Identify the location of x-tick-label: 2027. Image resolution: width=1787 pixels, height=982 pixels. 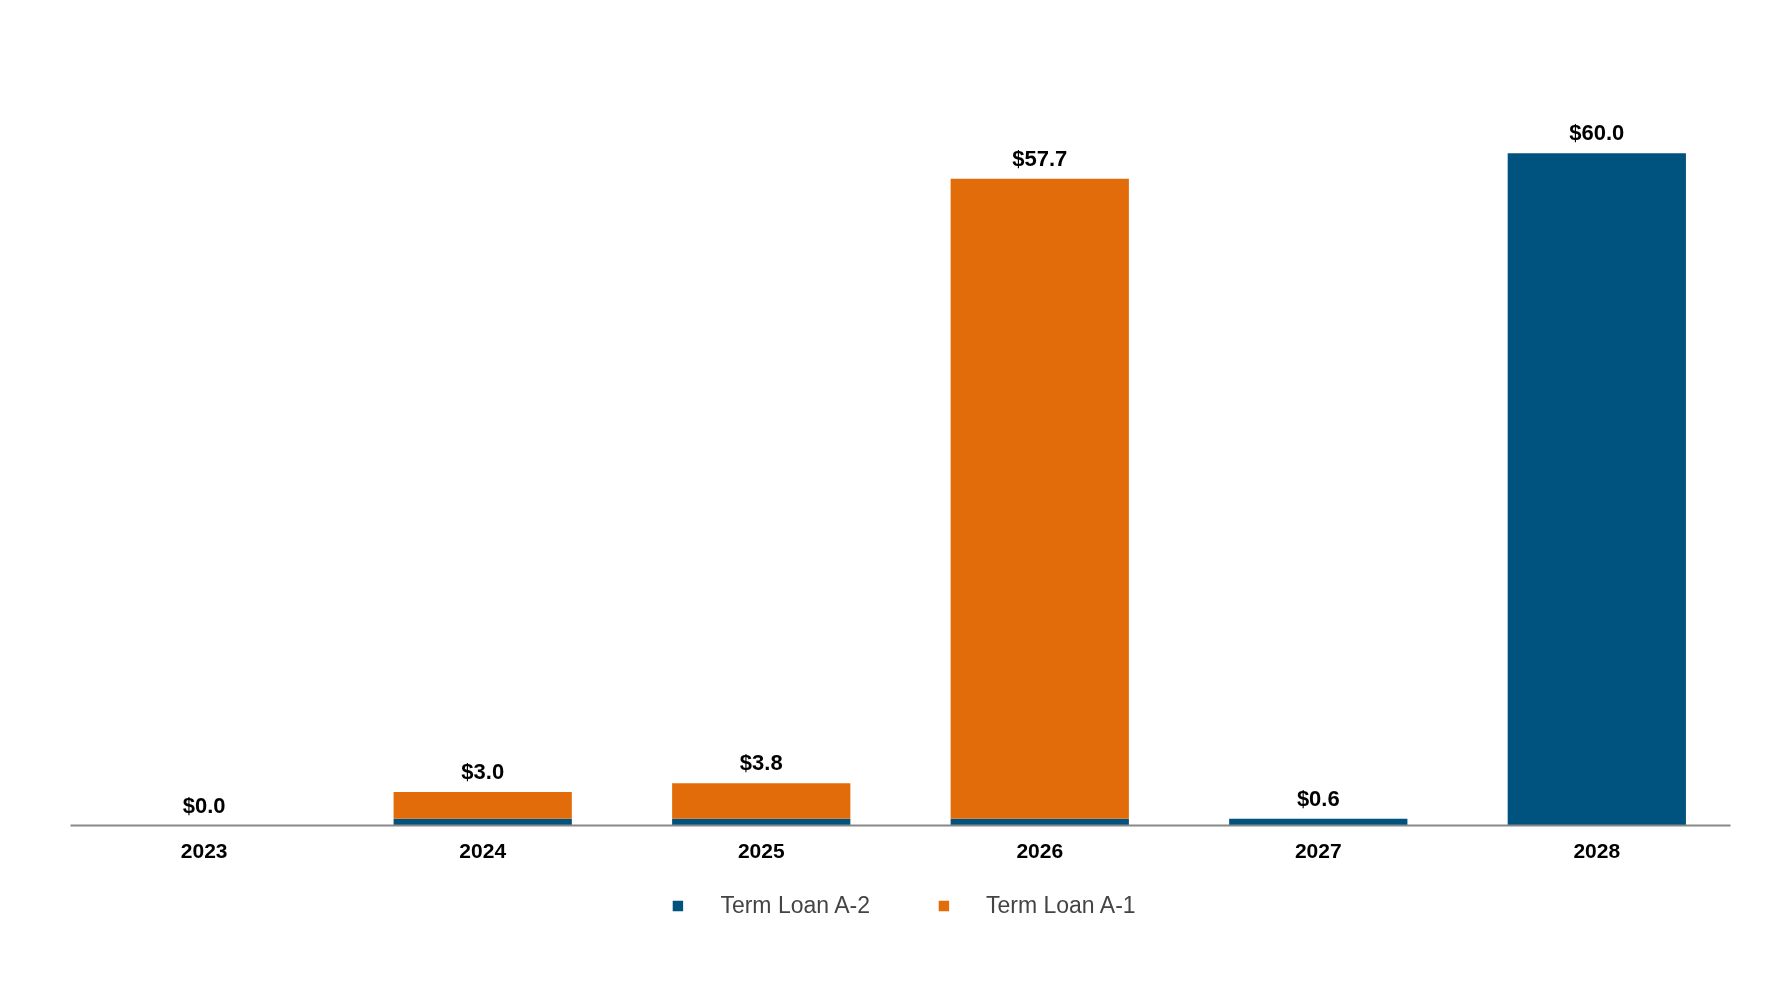
(1318, 850).